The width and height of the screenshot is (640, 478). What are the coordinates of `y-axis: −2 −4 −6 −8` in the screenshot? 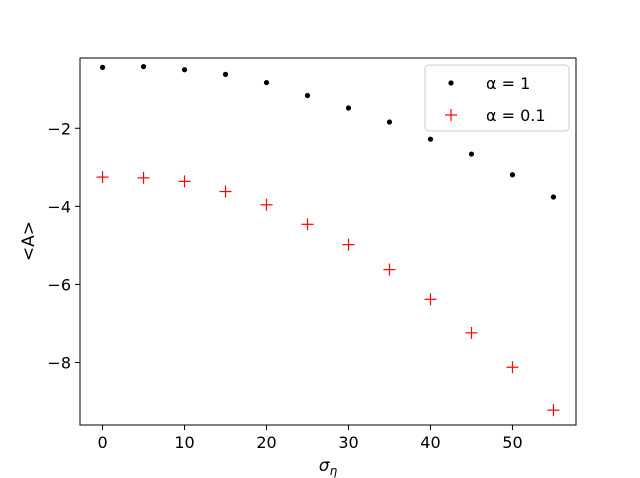 It's located at (63, 246).